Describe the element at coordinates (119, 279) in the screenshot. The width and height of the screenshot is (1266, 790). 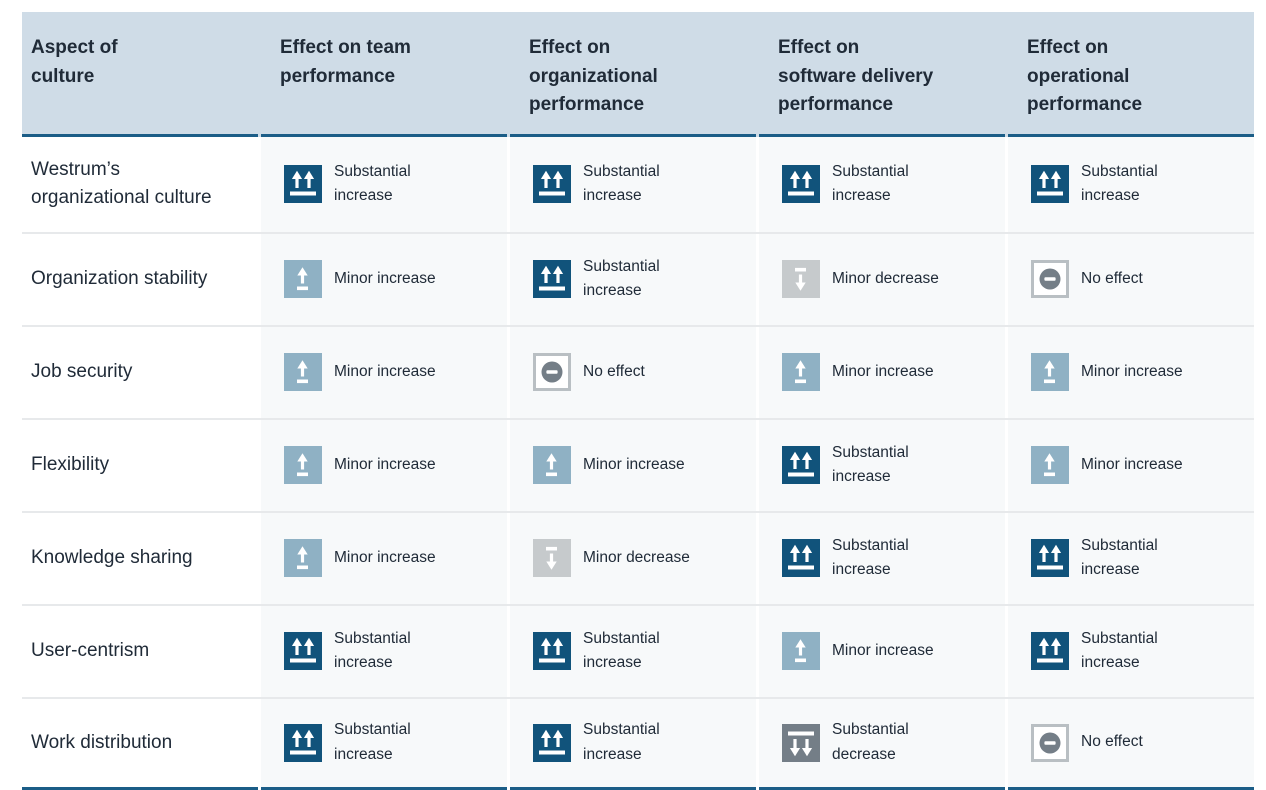
I see `row-label: Organization stability` at that location.